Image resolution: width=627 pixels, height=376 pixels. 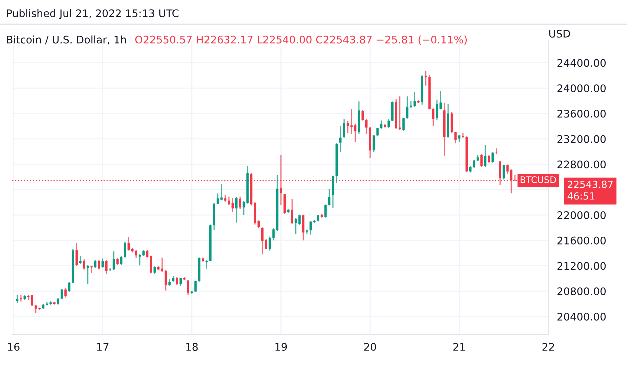 What do you see at coordinates (460, 347) in the screenshot?
I see `x-tick-label: 21` at bounding box center [460, 347].